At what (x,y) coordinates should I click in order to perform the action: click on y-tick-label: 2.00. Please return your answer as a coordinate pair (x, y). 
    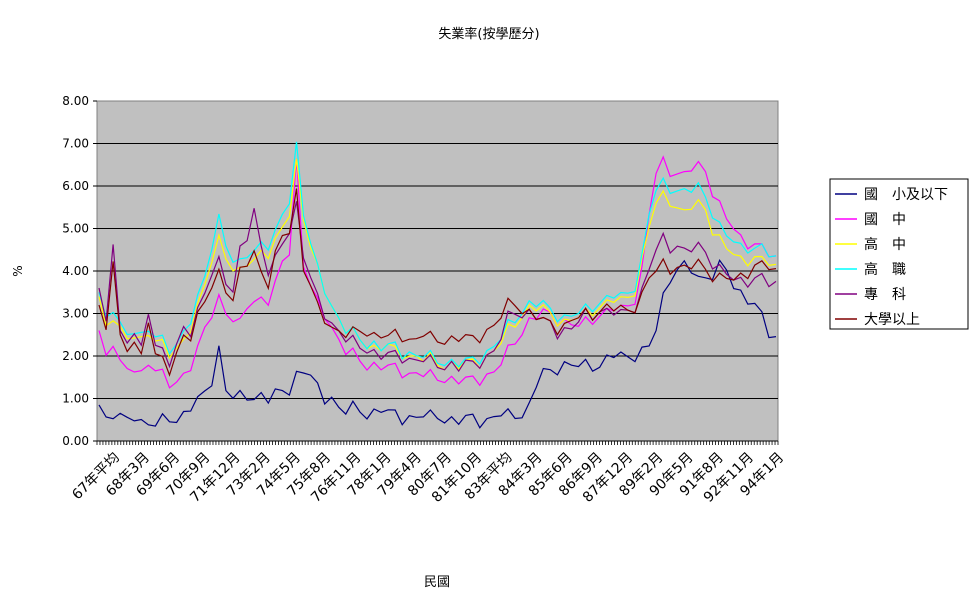
    Looking at the image, I should click on (75, 356).